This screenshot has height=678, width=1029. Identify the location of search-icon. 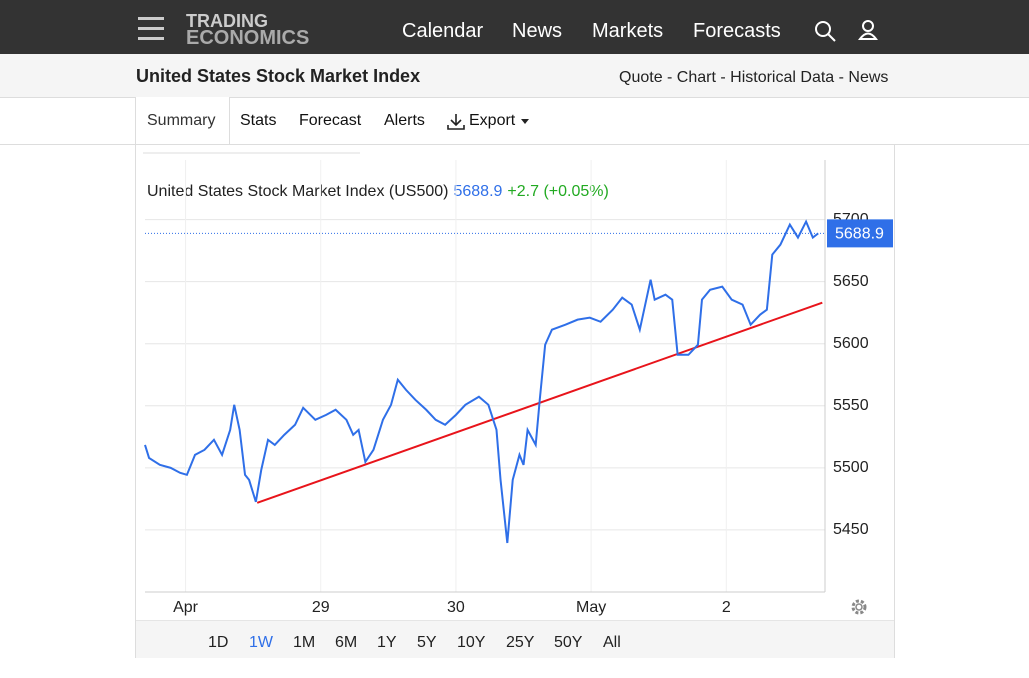
(826, 32).